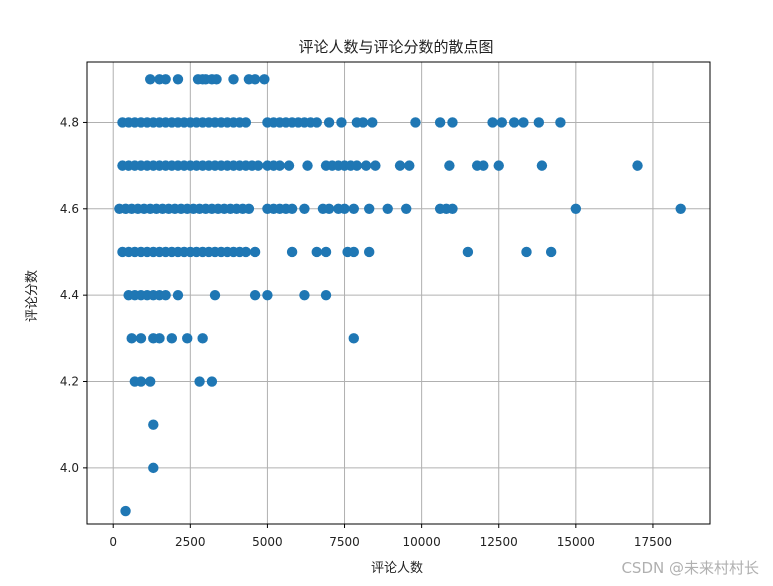 This screenshot has height=586, width=773. I want to click on y-tick-label: 4.4, so click(69, 295).